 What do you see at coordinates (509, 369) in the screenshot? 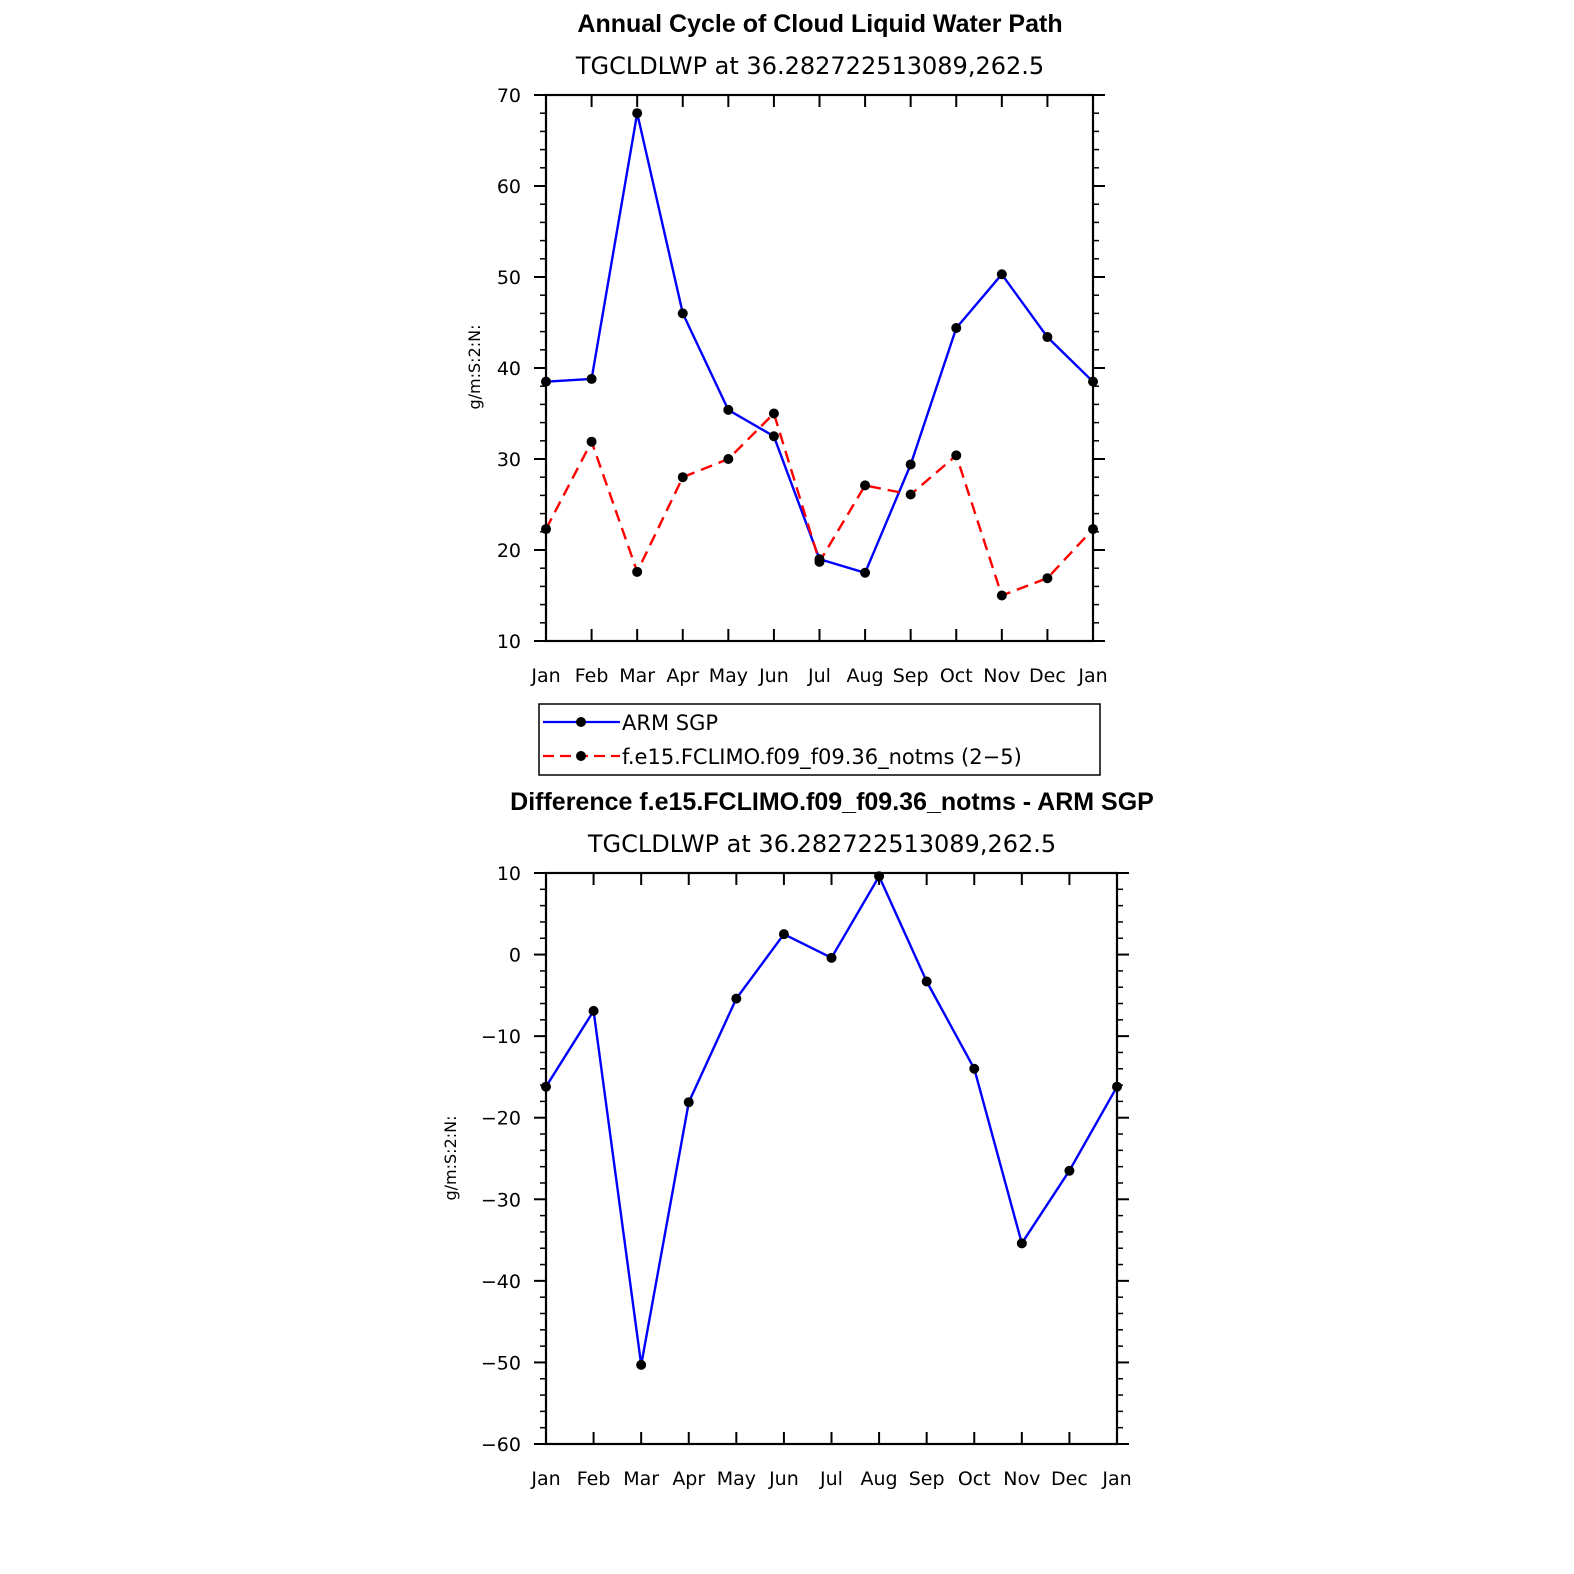
I see `y-tick-label: 40` at bounding box center [509, 369].